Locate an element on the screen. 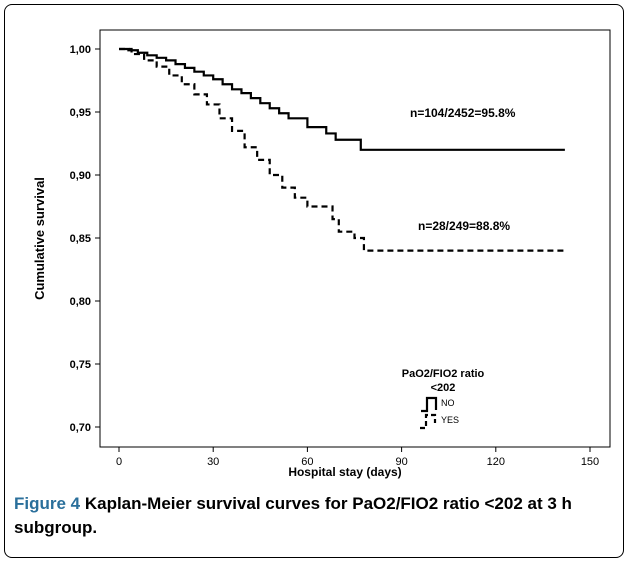  x-tick-label: 120 is located at coordinates (496, 462).